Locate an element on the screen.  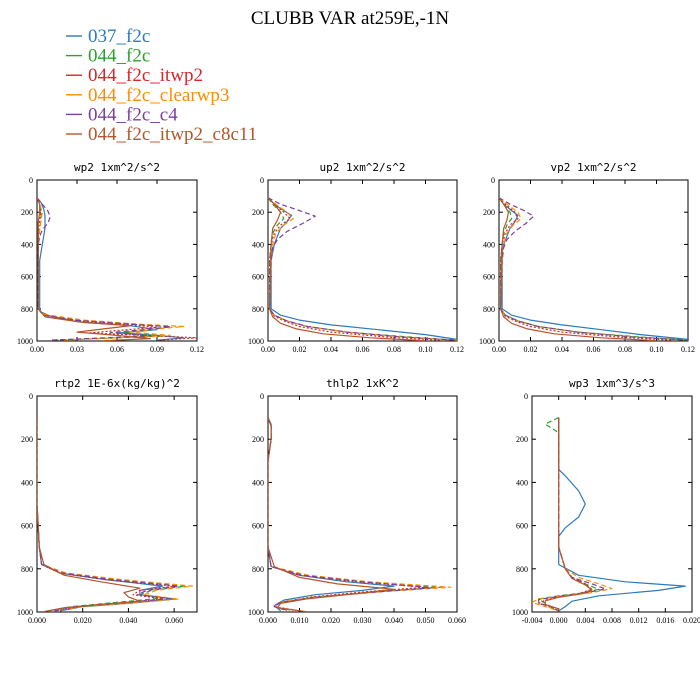
legend-item: 044_f2c_c4 is located at coordinates (122, 114).